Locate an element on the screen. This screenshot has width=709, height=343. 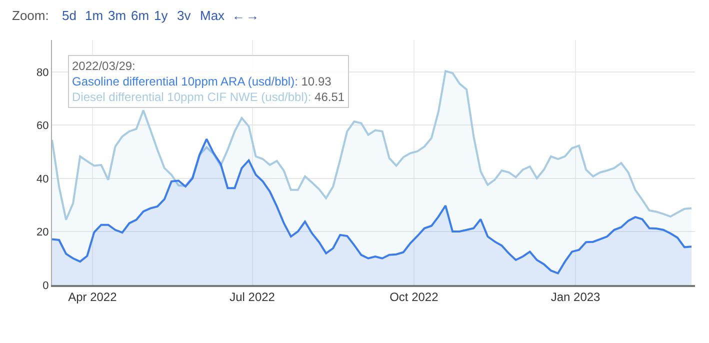
x-tick-label: Apr 2022 is located at coordinates (93, 297).